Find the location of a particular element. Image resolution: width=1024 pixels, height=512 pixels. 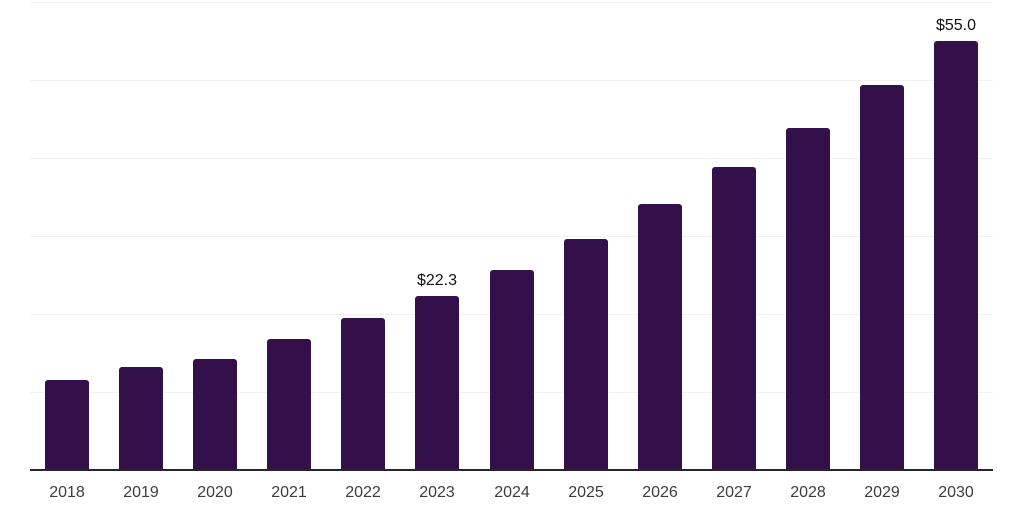

bar-2022 is located at coordinates (363, 394).